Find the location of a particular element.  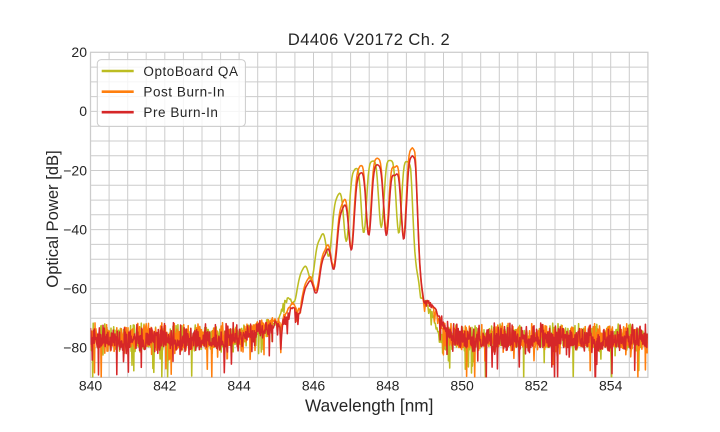

svg-text: −20 is located at coordinates (75, 170).